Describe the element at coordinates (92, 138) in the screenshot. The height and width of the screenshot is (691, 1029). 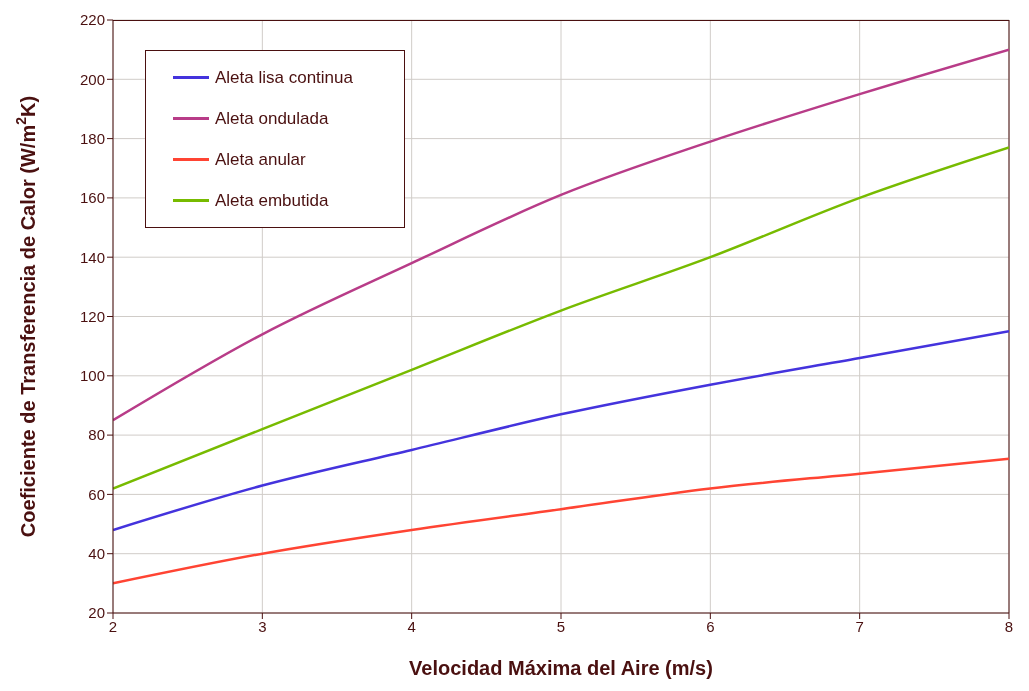
I see `y-tick-label: 180` at that location.